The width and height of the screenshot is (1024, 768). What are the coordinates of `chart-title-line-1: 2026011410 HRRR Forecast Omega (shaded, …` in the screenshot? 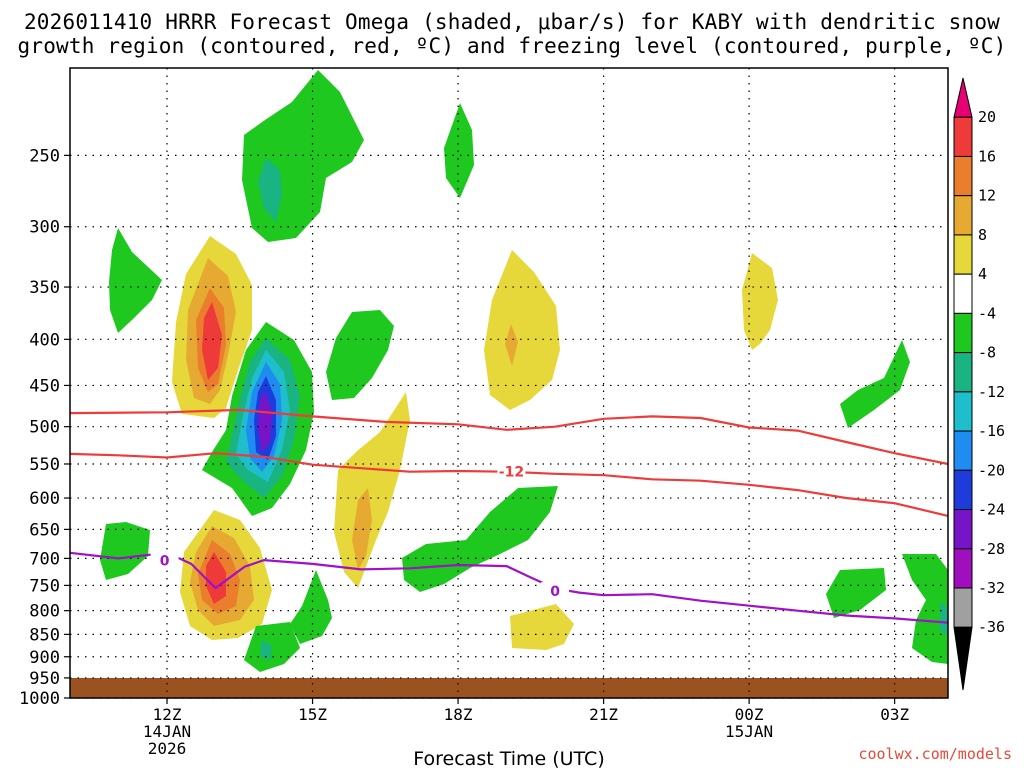 It's located at (512, 22).